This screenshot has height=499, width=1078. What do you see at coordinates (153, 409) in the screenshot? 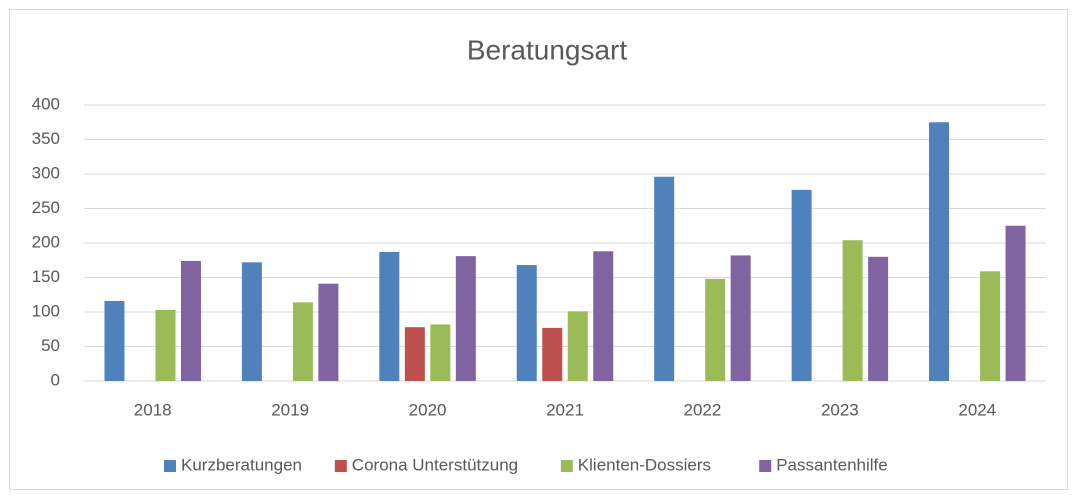
I see `x-tick-label: 2018` at bounding box center [153, 409].